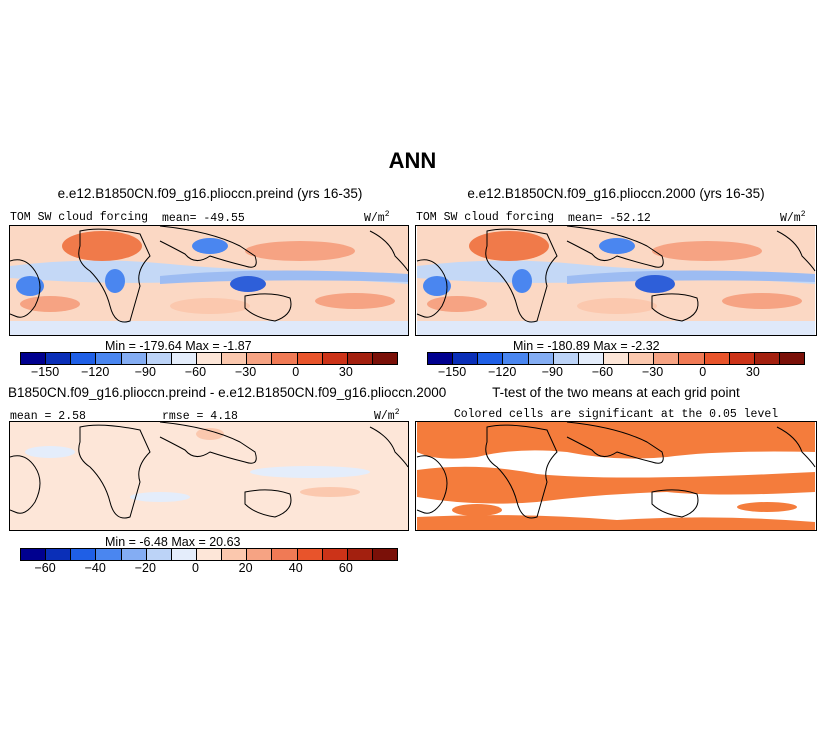 This screenshot has width=825, height=733. What do you see at coordinates (652, 372) in the screenshot?
I see `colorbar-tick-label: −30` at bounding box center [652, 372].